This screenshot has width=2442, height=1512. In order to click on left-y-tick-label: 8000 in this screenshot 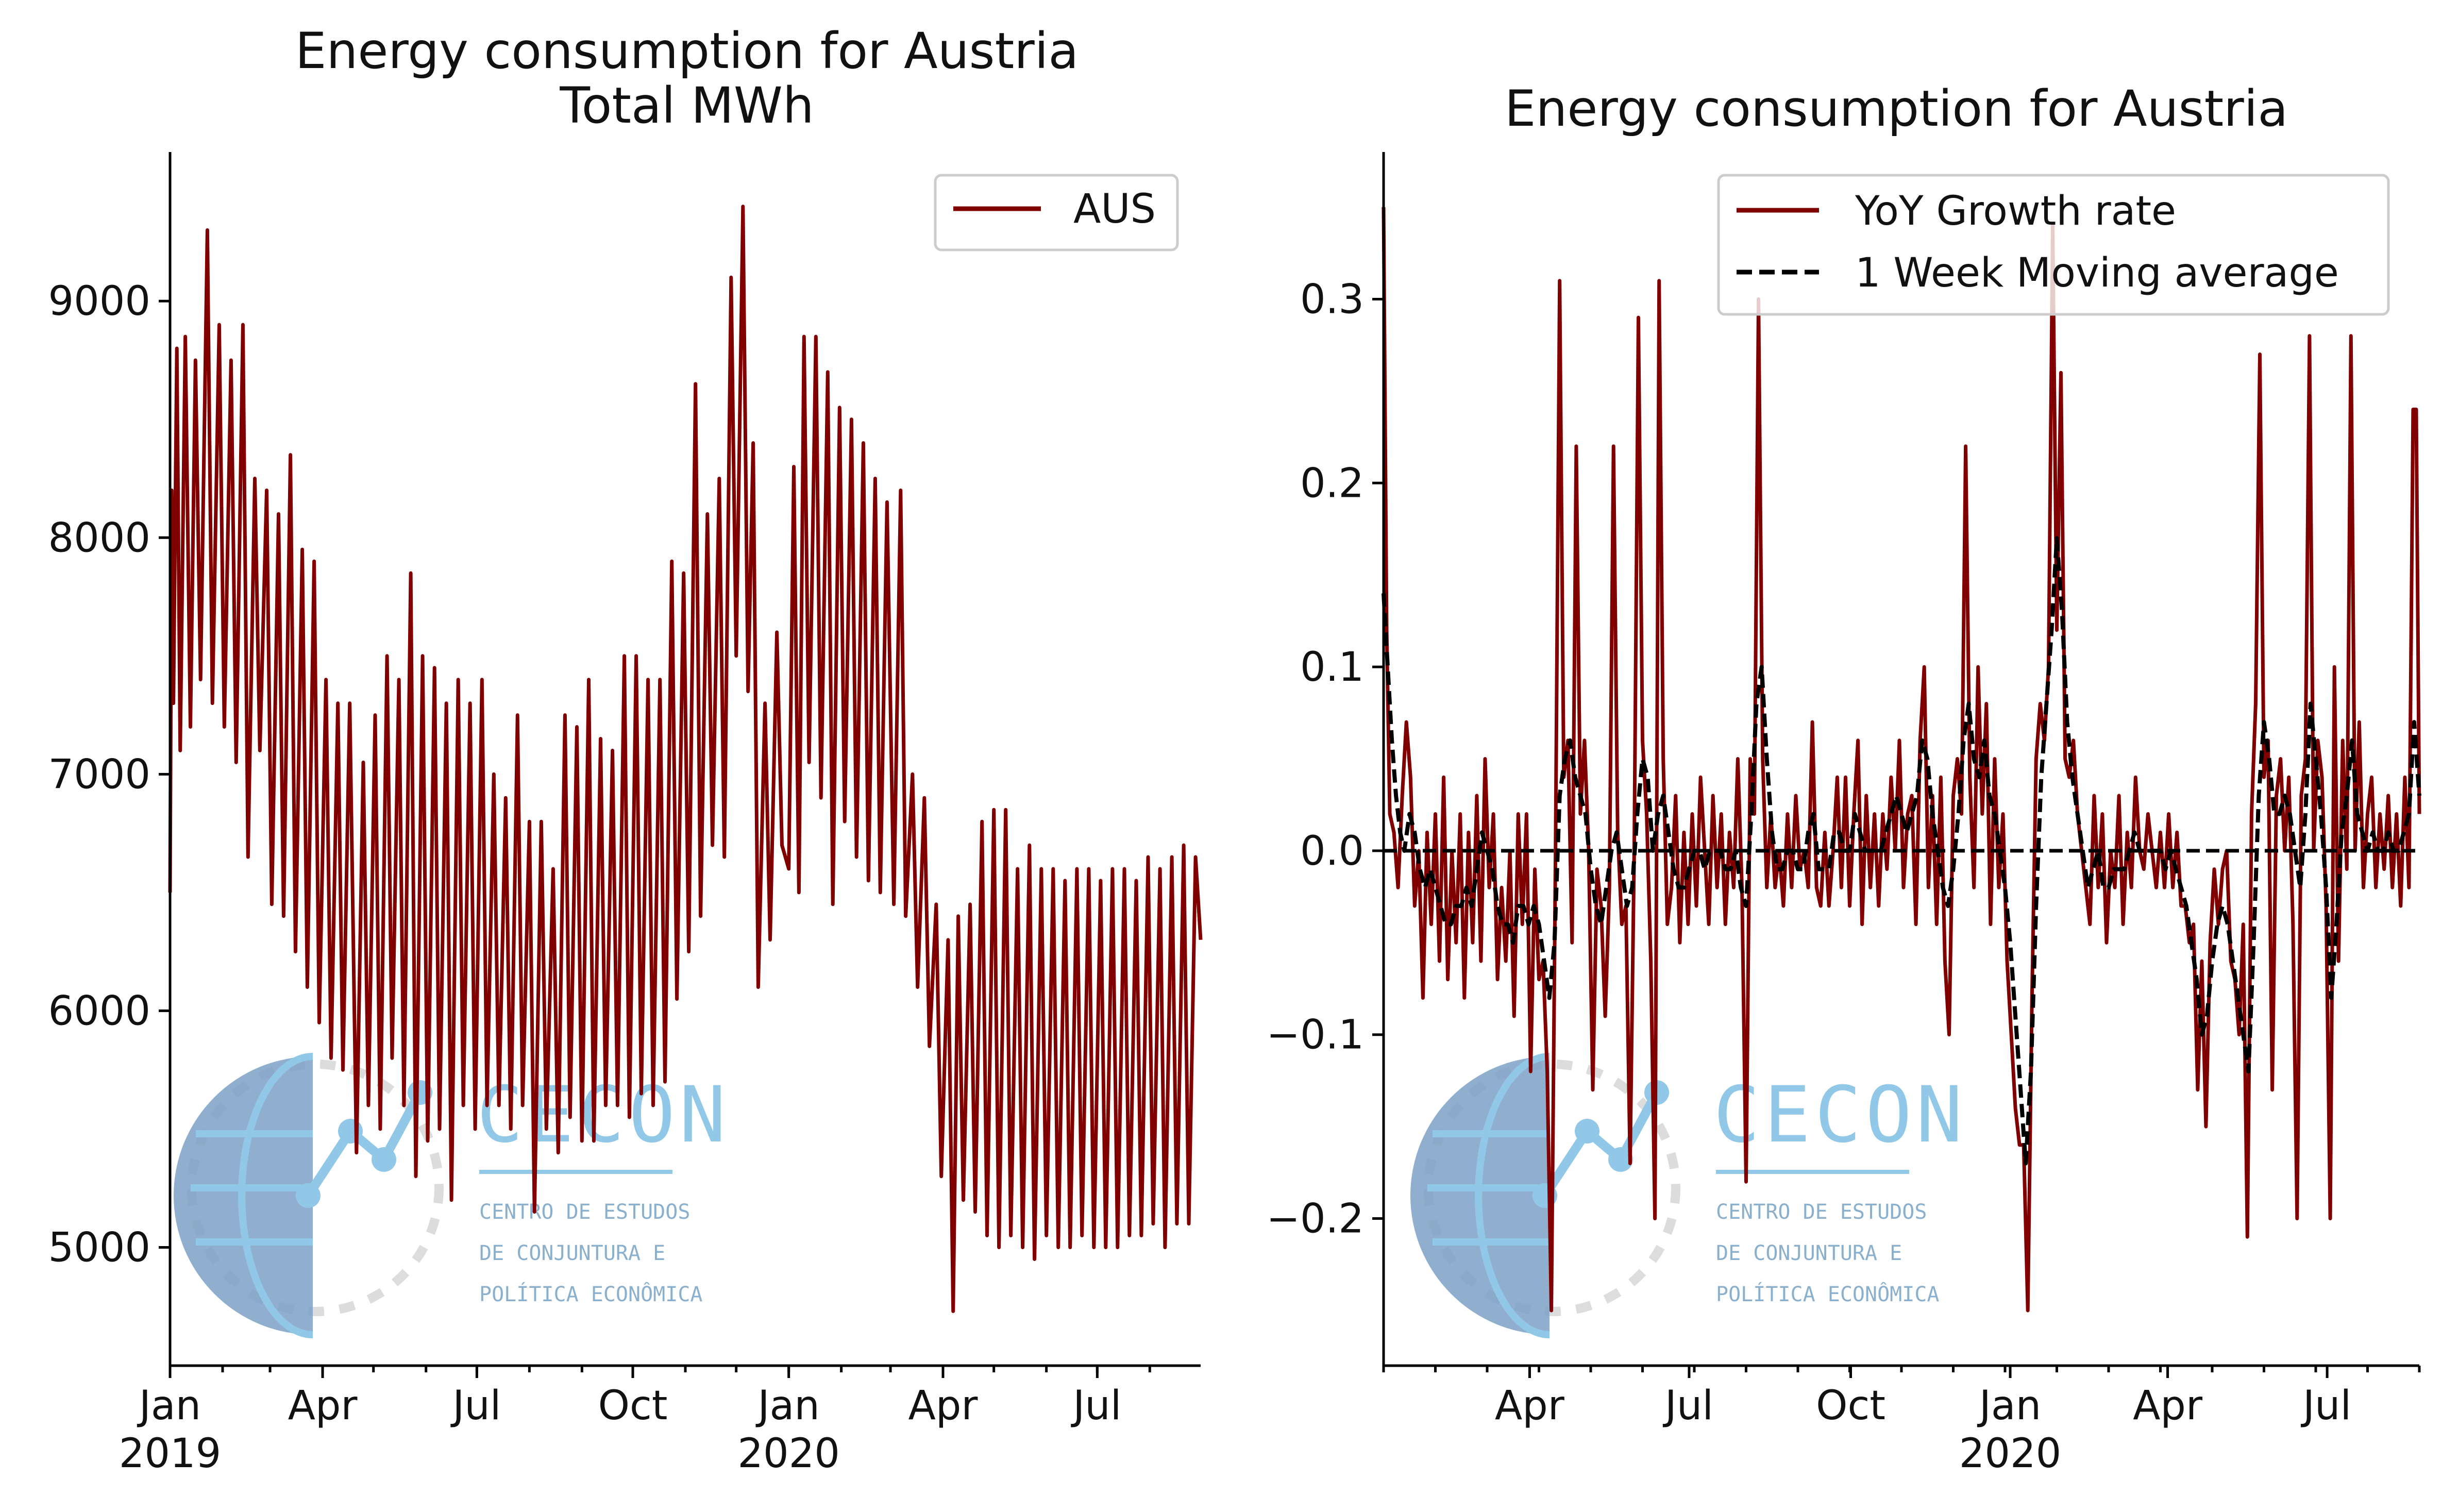, I will do `click(99, 538)`.